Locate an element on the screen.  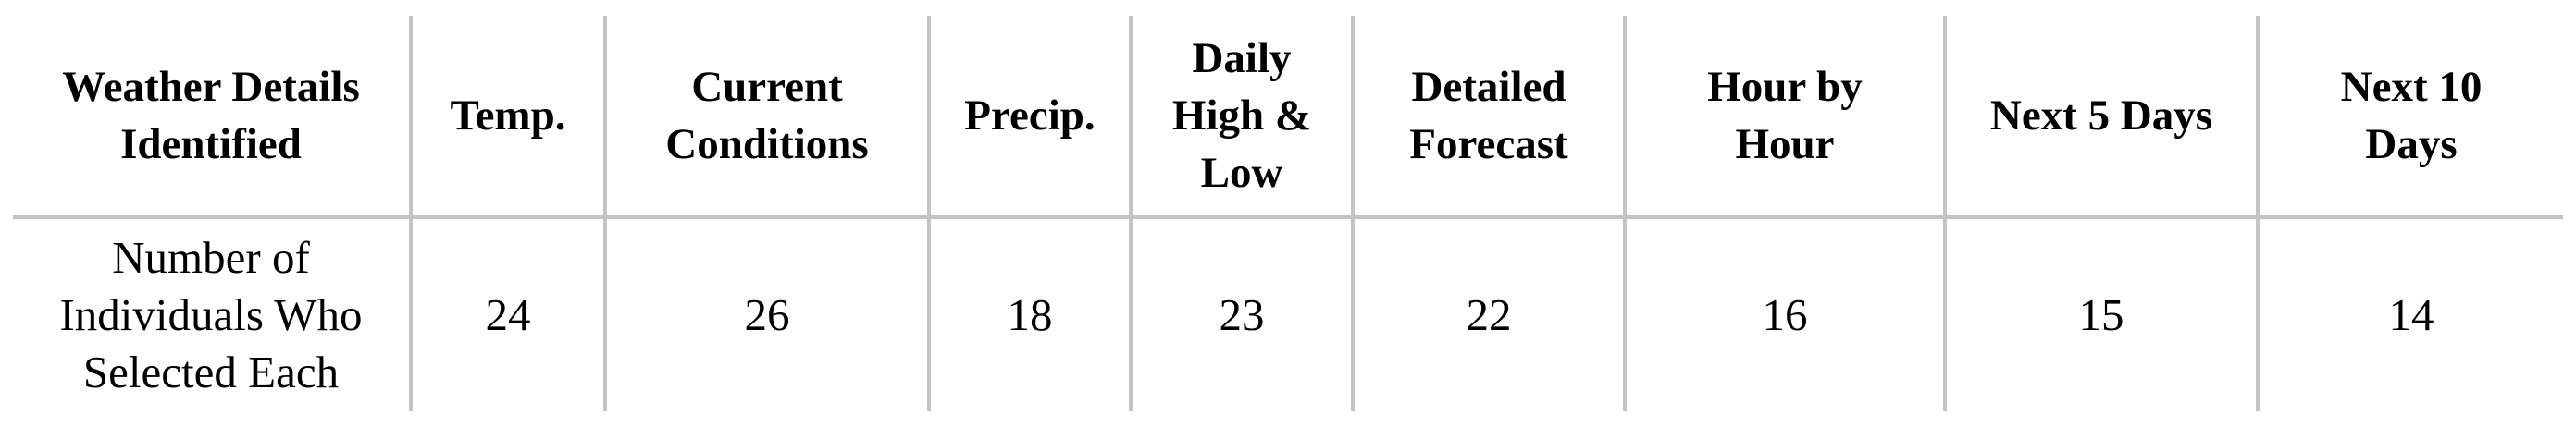
header-weather-details-identified: Weather Details Identified is located at coordinates (212, 117).